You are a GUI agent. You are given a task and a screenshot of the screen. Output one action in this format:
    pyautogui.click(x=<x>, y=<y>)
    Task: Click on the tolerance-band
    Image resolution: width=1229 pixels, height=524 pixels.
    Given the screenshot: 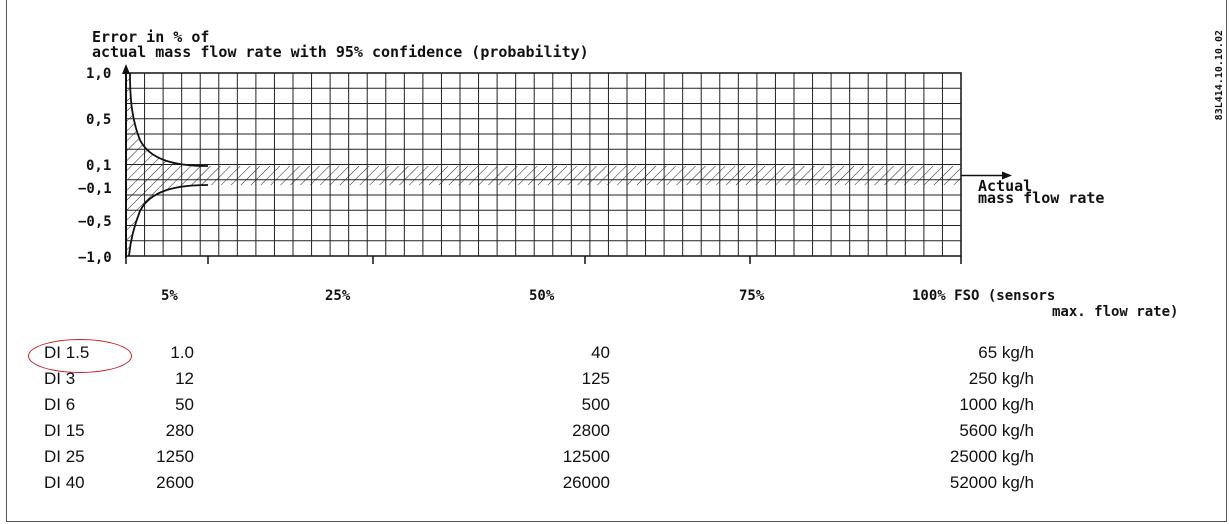 What is the action you would take?
    pyautogui.click(x=543, y=175)
    